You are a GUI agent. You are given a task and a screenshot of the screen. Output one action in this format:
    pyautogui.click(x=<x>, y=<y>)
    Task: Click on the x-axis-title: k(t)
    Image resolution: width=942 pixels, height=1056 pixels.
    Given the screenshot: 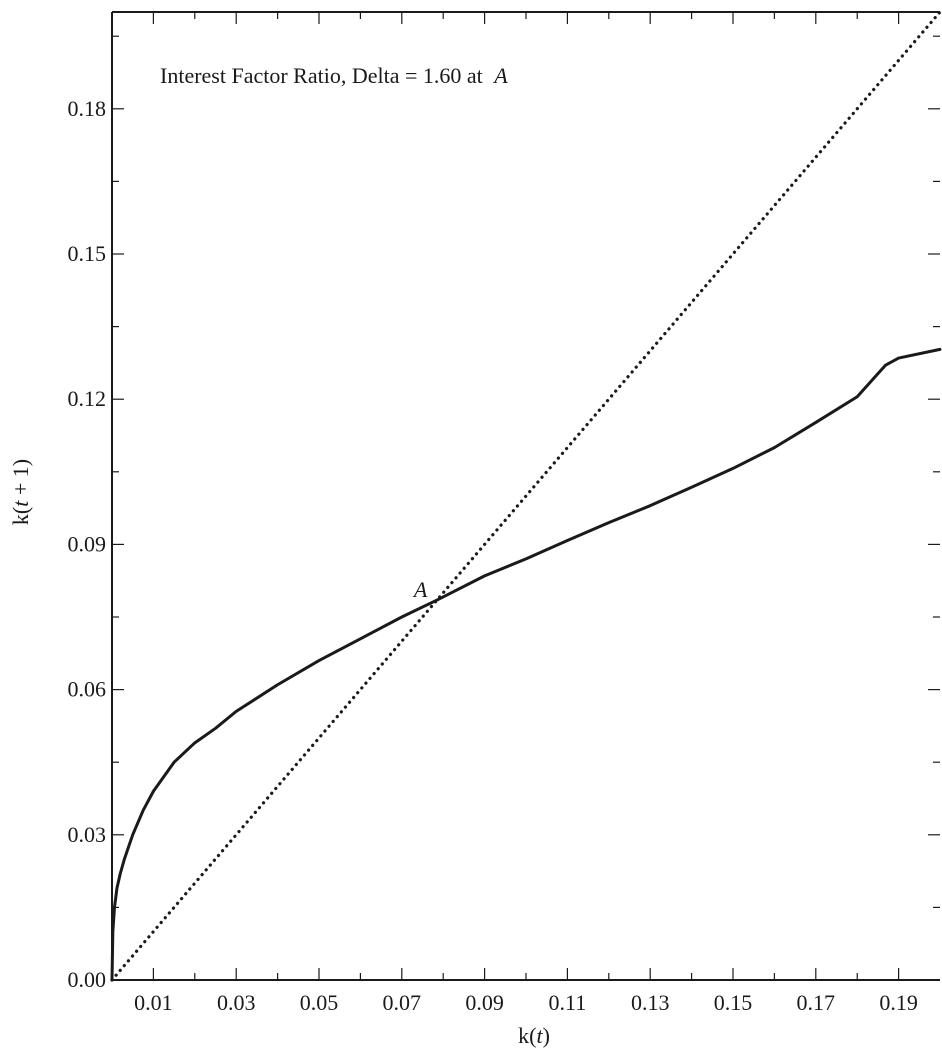 What is the action you would take?
    pyautogui.click(x=534, y=1035)
    